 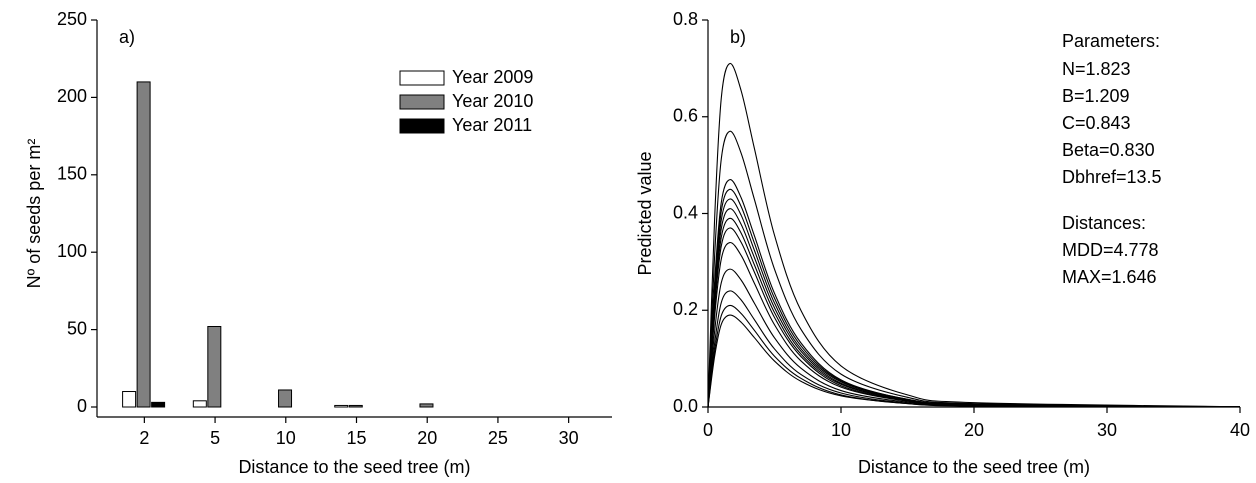 What do you see at coordinates (1096, 96) in the screenshot?
I see `annotation: B=1.209` at bounding box center [1096, 96].